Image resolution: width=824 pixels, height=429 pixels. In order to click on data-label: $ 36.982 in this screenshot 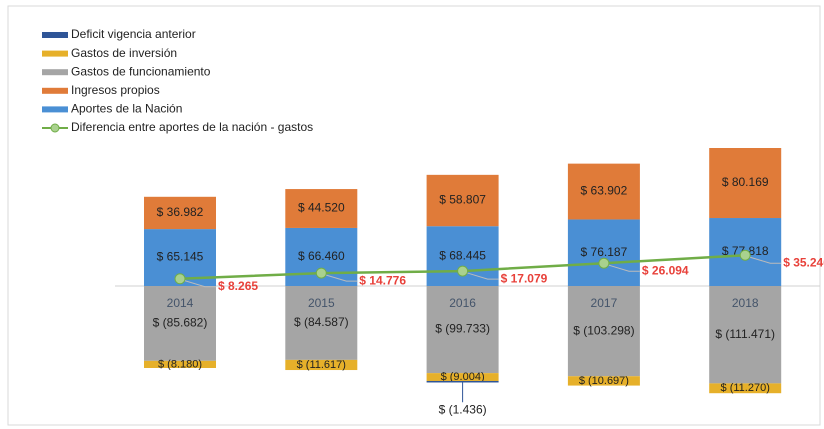, I will do `click(180, 212)`.